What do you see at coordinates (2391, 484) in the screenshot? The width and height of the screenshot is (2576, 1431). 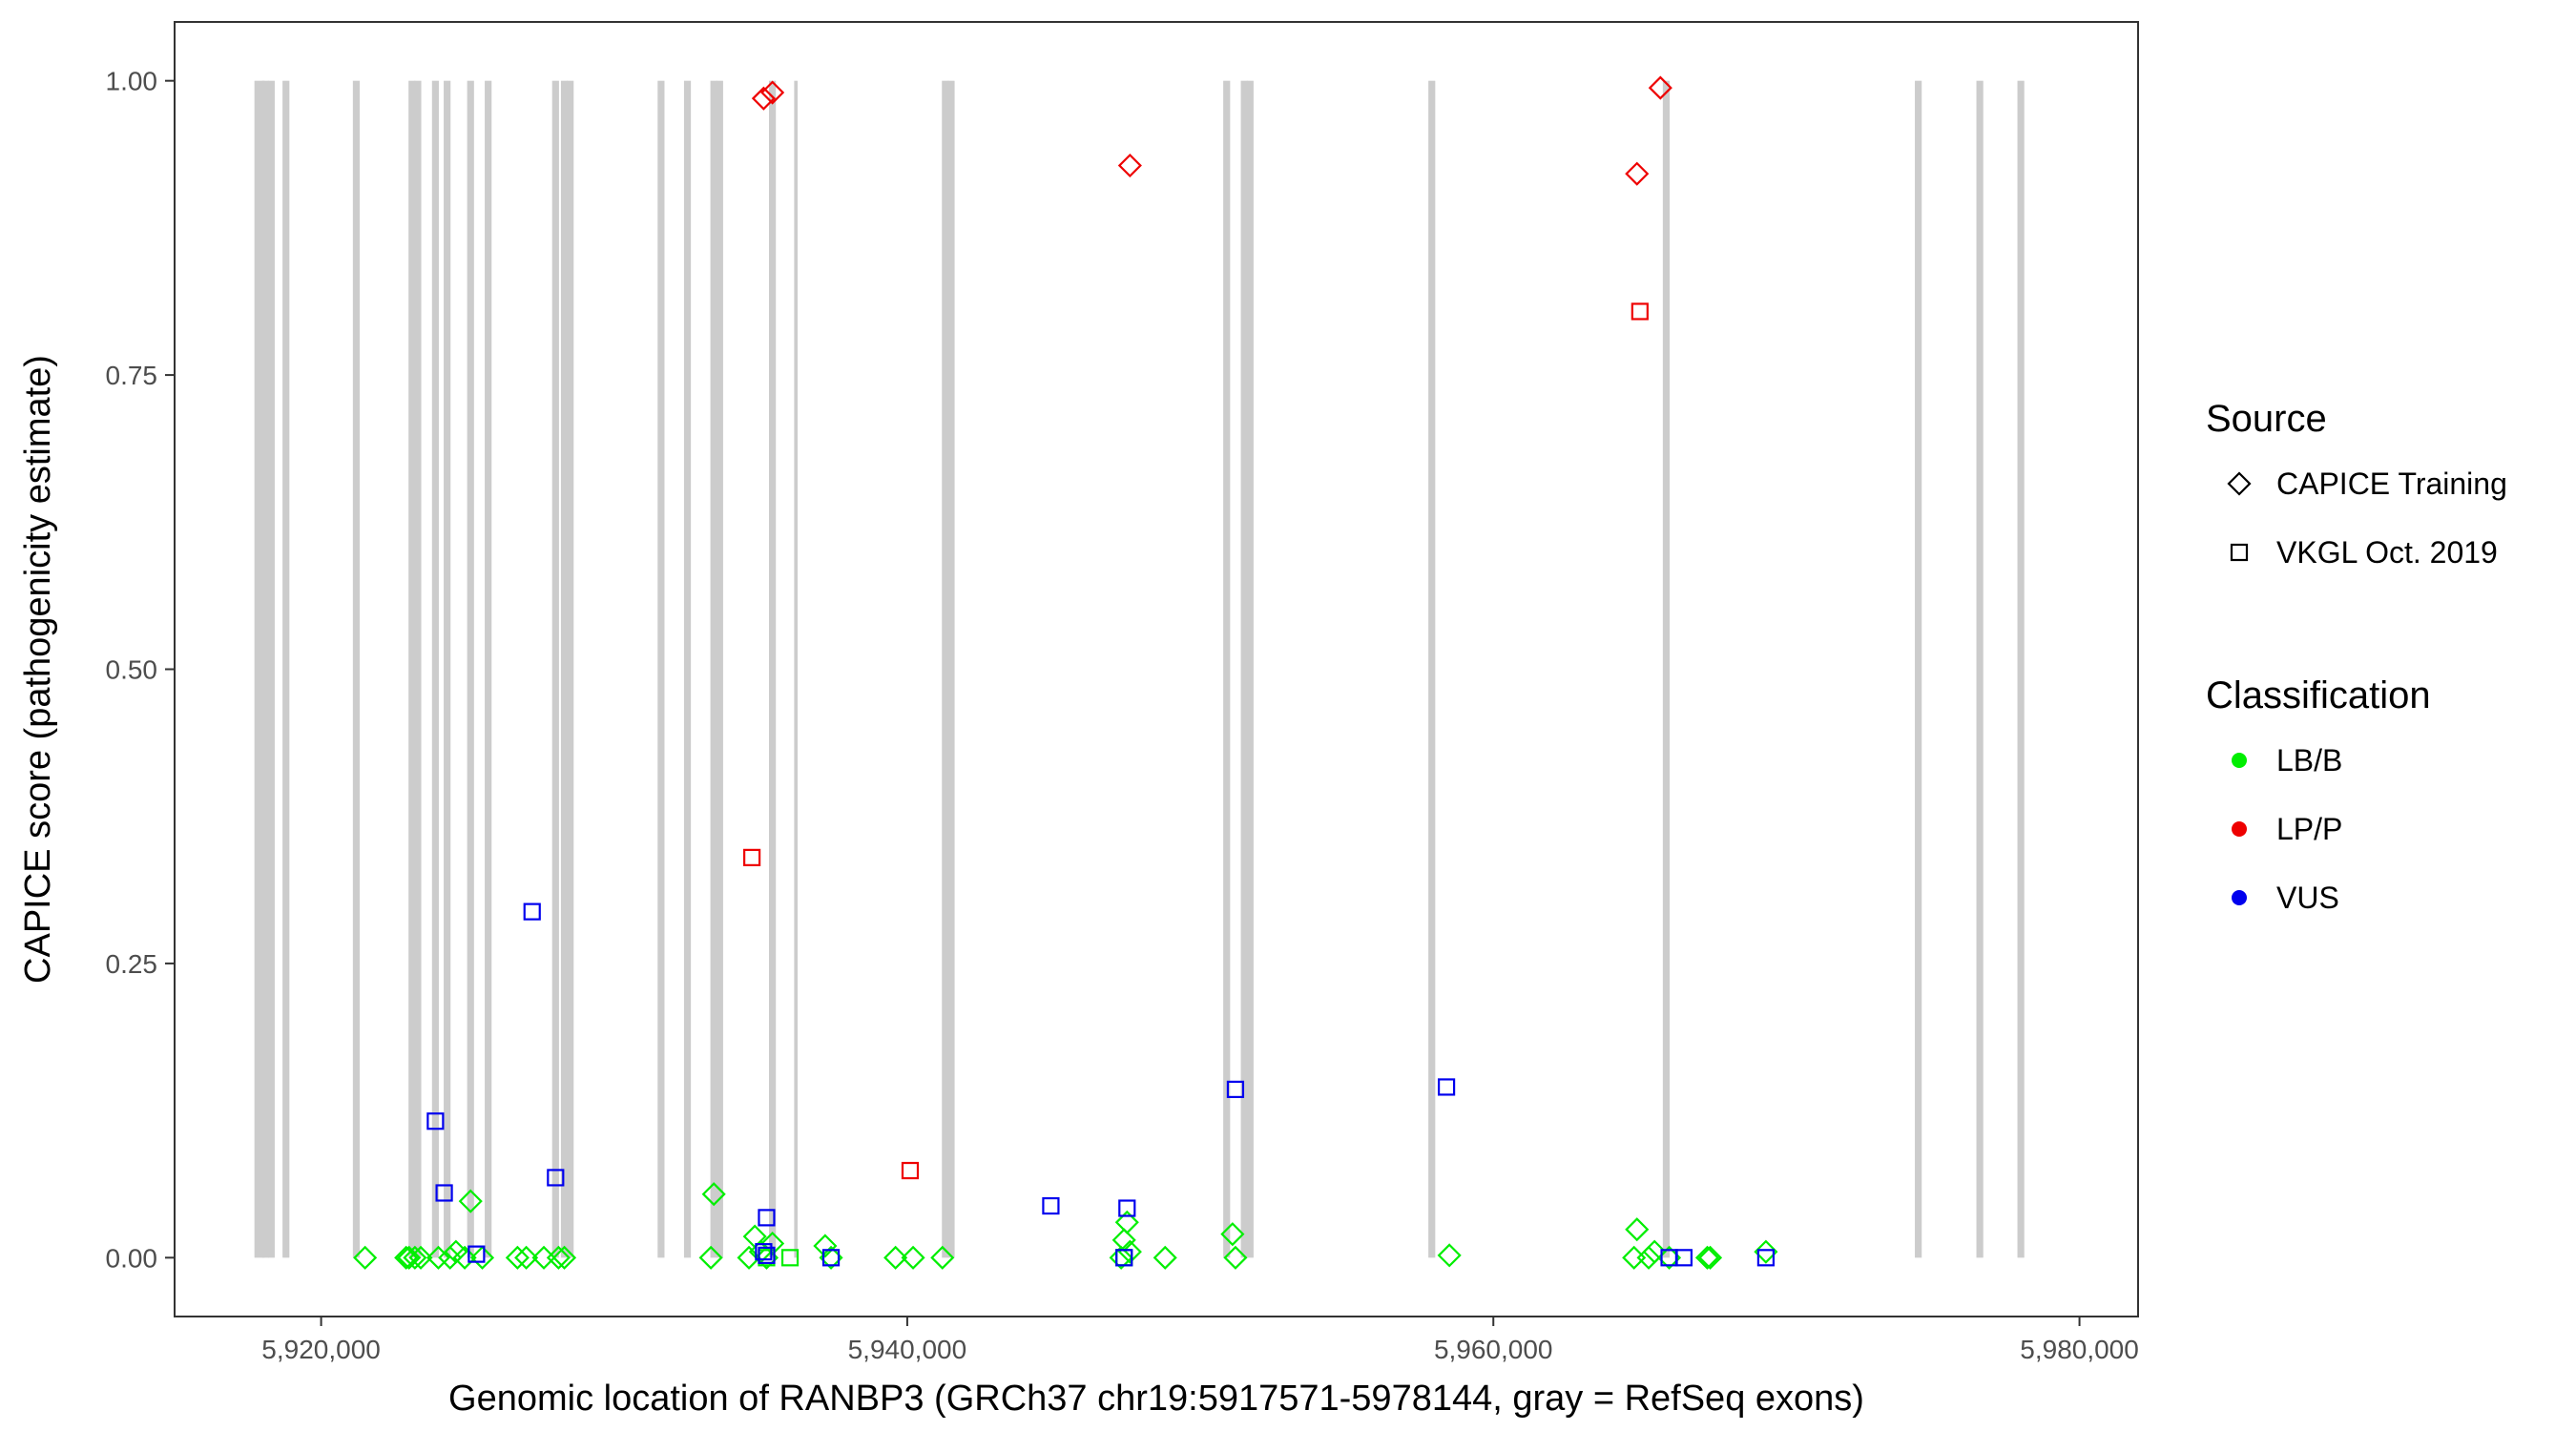 I see `legend-source-label: CAPICE Training` at bounding box center [2391, 484].